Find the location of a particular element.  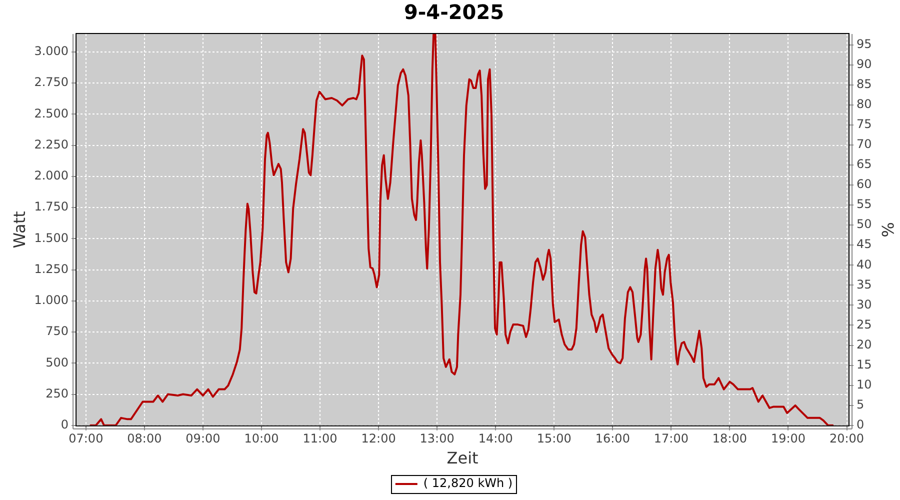

y2-tick-label: 25 is located at coordinates (864, 324).